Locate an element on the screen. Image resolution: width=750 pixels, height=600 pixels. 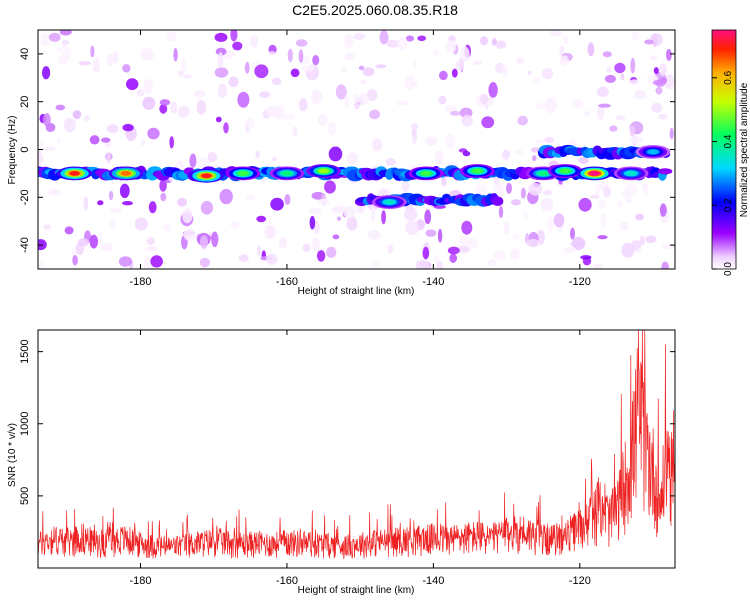
bottom-y-tick-label: 1000 is located at coordinates (25, 424).